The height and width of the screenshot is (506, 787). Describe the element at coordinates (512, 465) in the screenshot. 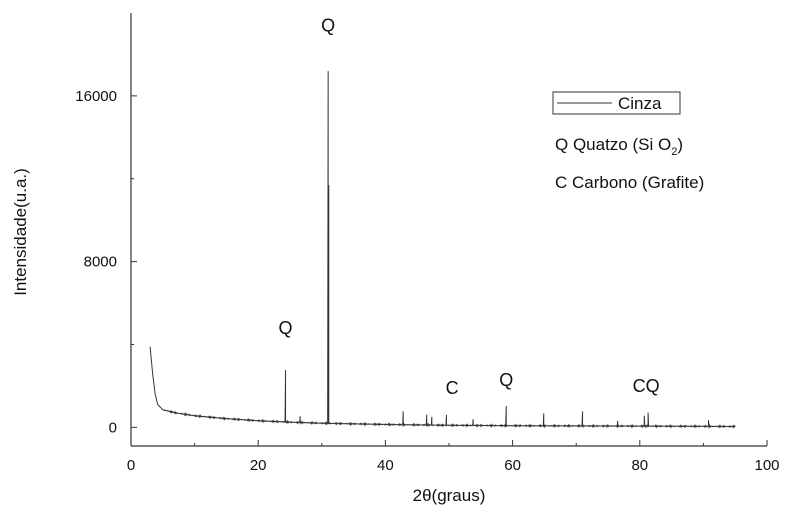

I see `x-tick-label: 60` at that location.